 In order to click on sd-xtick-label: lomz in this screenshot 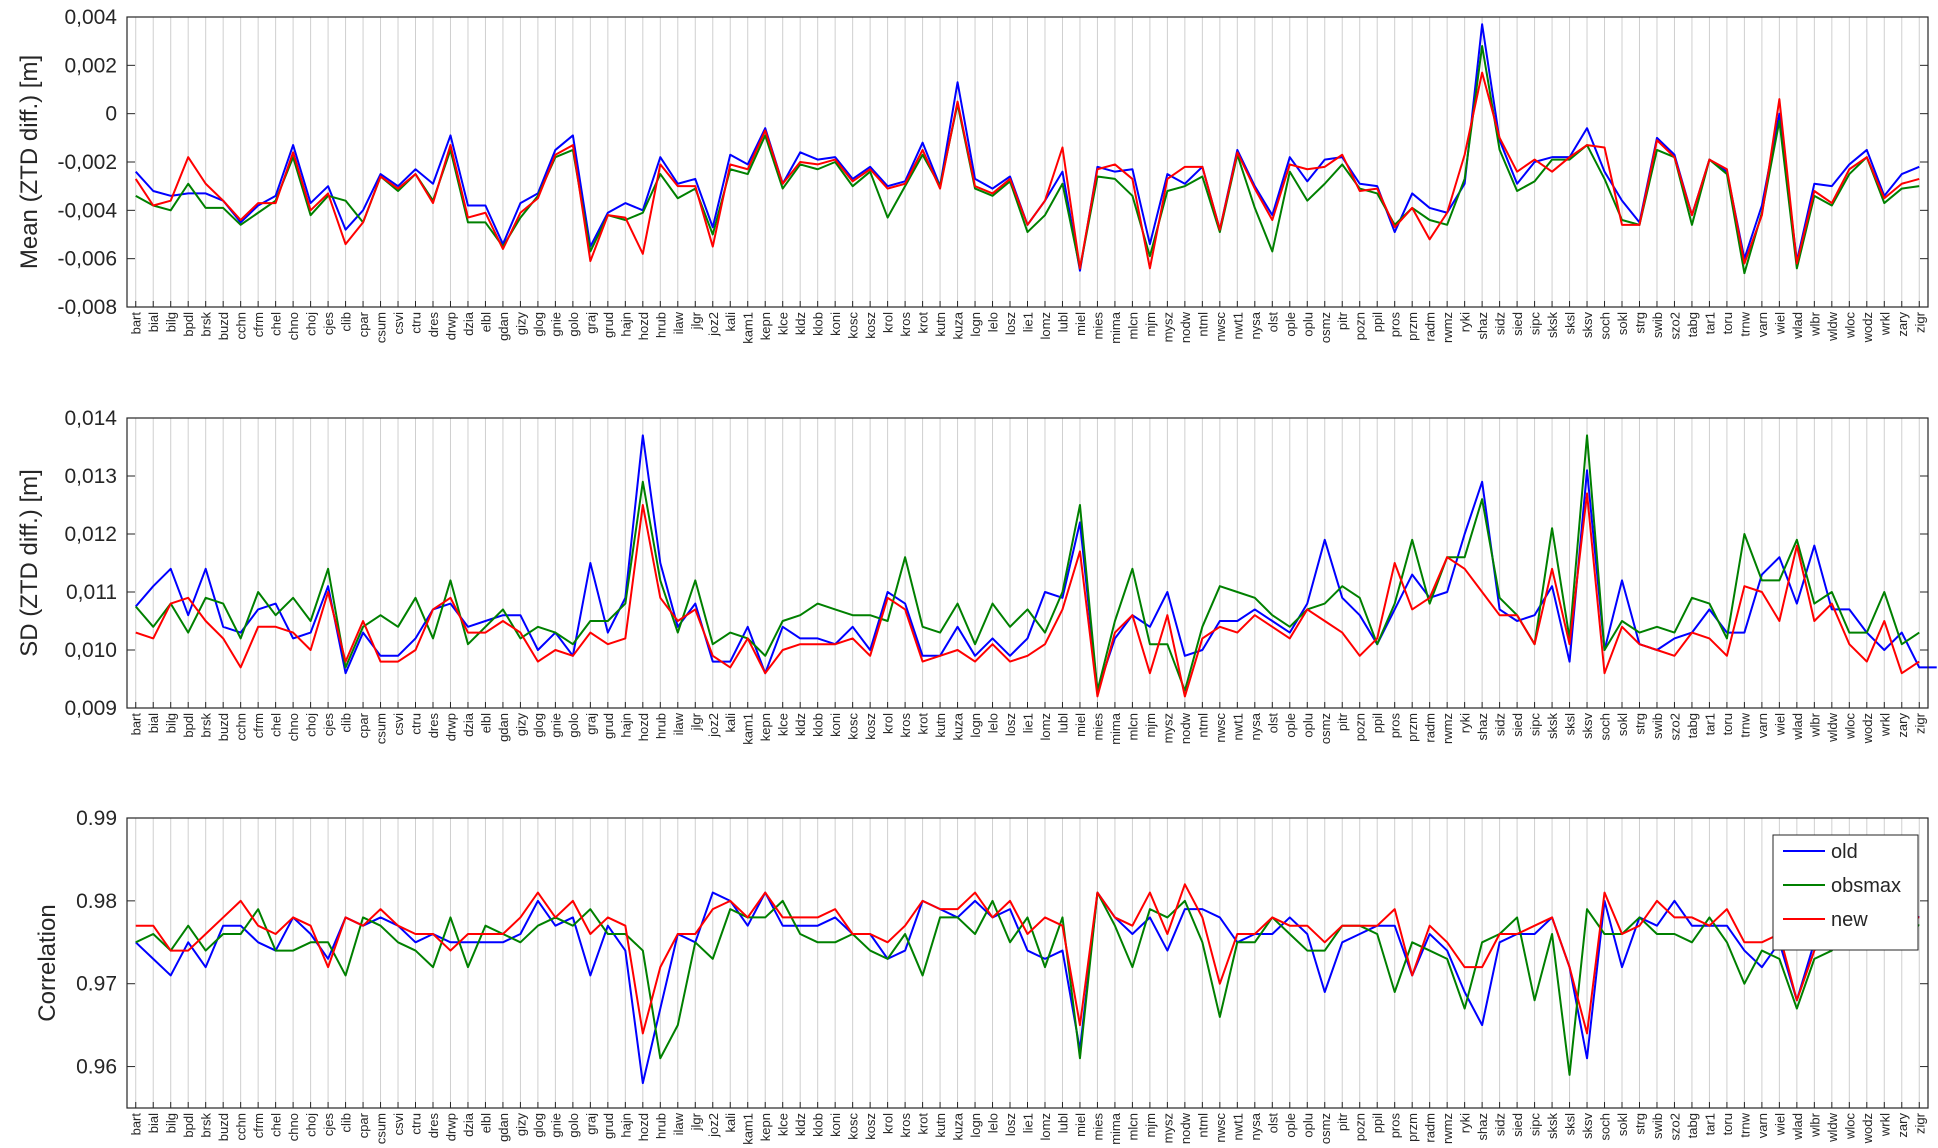, I will do `click(1045, 726)`.